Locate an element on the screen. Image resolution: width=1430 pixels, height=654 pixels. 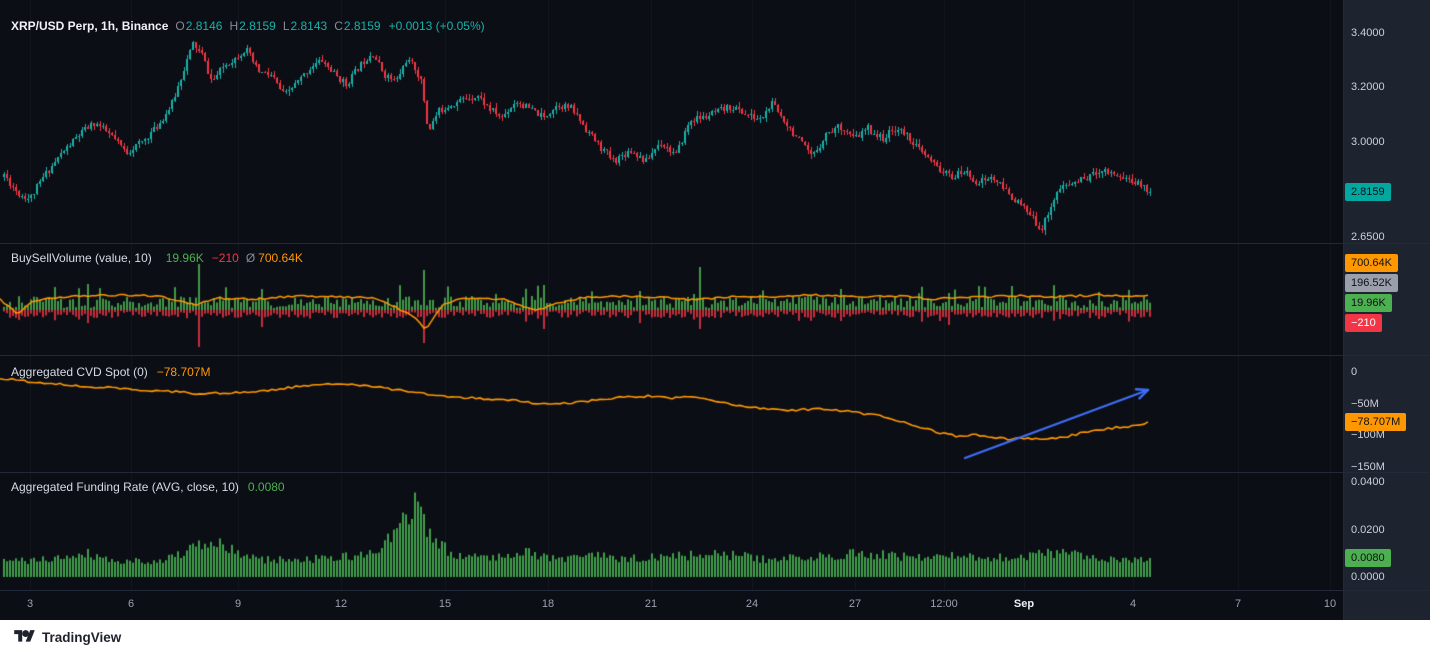
price-scale-tick: −150M is located at coordinates (1368, 467).